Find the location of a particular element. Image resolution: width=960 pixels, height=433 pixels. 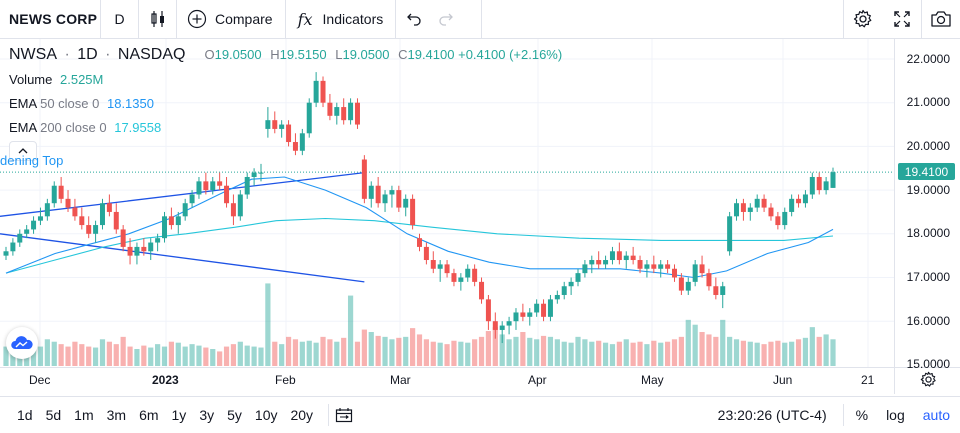

ema200-label: EMA is located at coordinates (23, 127).